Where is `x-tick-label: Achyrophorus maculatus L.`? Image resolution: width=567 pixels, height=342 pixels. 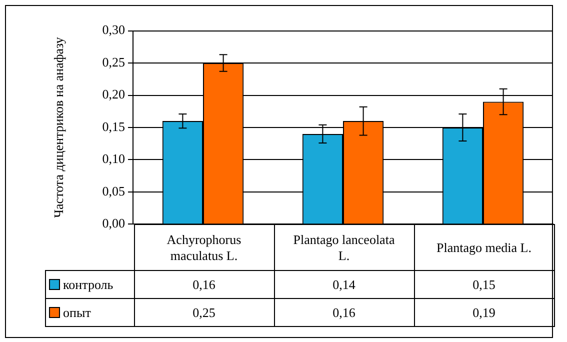 x-tick-label: Achyrophorus maculatus L. is located at coordinates (204, 247).